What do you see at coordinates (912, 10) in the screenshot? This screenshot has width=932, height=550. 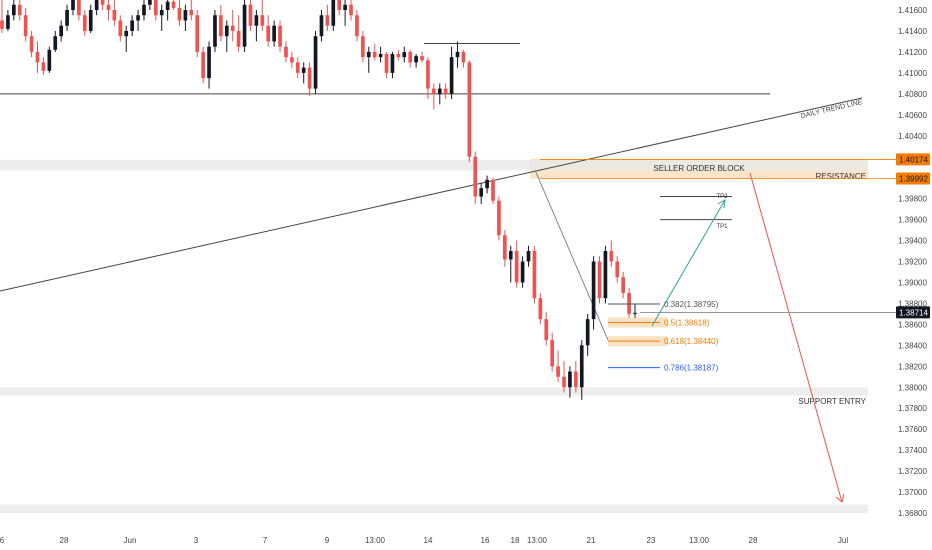 I see `y-tick-label: 1.41600` at bounding box center [912, 10].